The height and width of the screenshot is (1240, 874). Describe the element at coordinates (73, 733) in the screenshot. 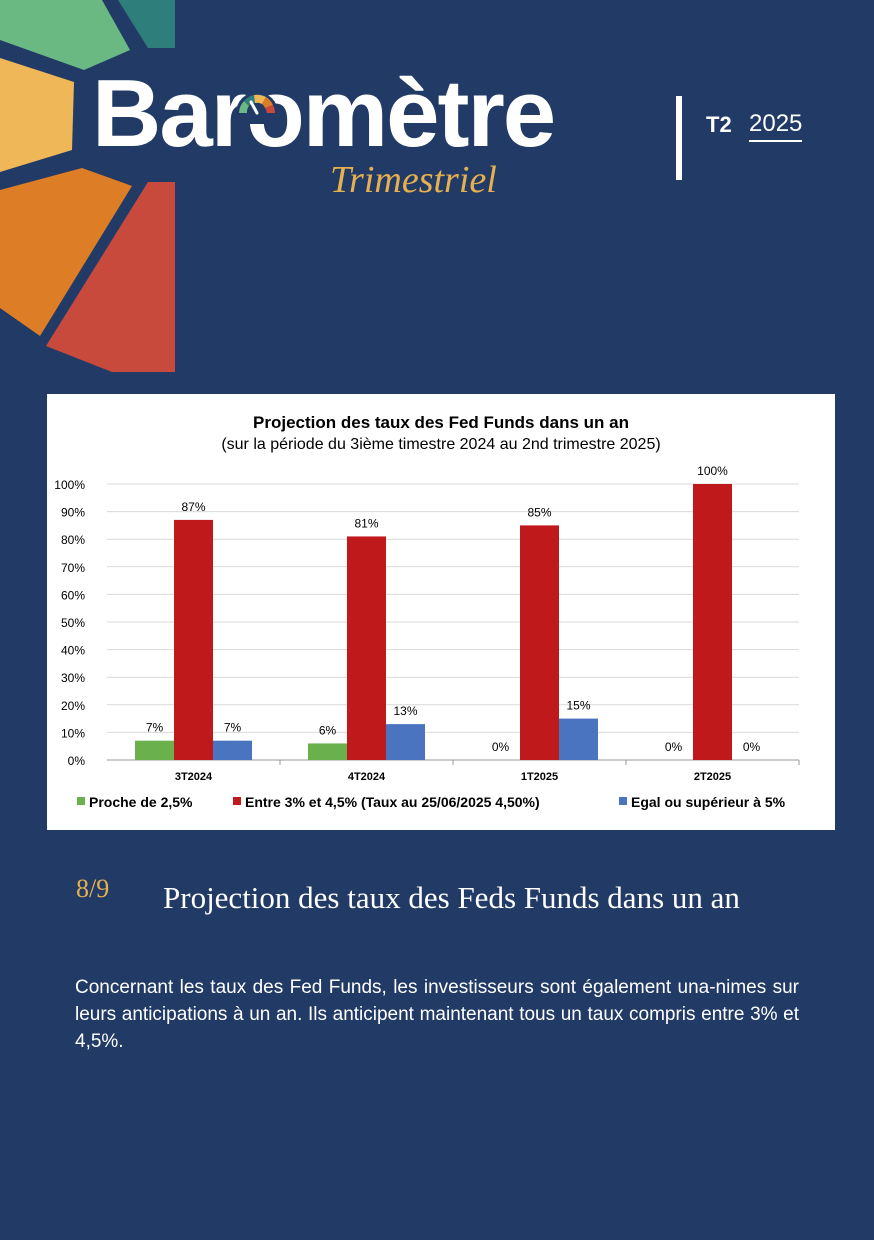

I see `y-tick-label: 10%` at that location.